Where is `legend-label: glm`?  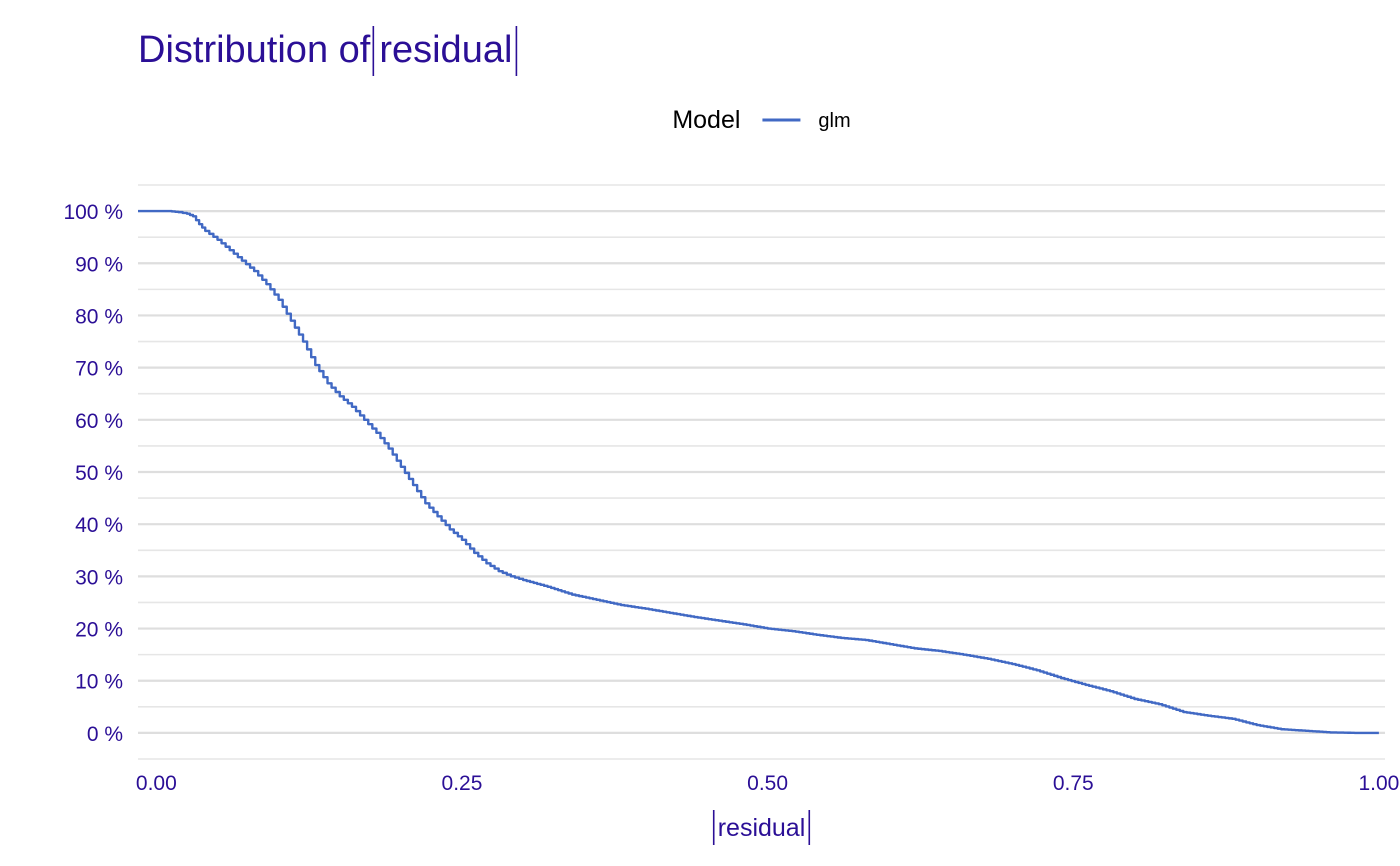 legend-label: glm is located at coordinates (834, 121).